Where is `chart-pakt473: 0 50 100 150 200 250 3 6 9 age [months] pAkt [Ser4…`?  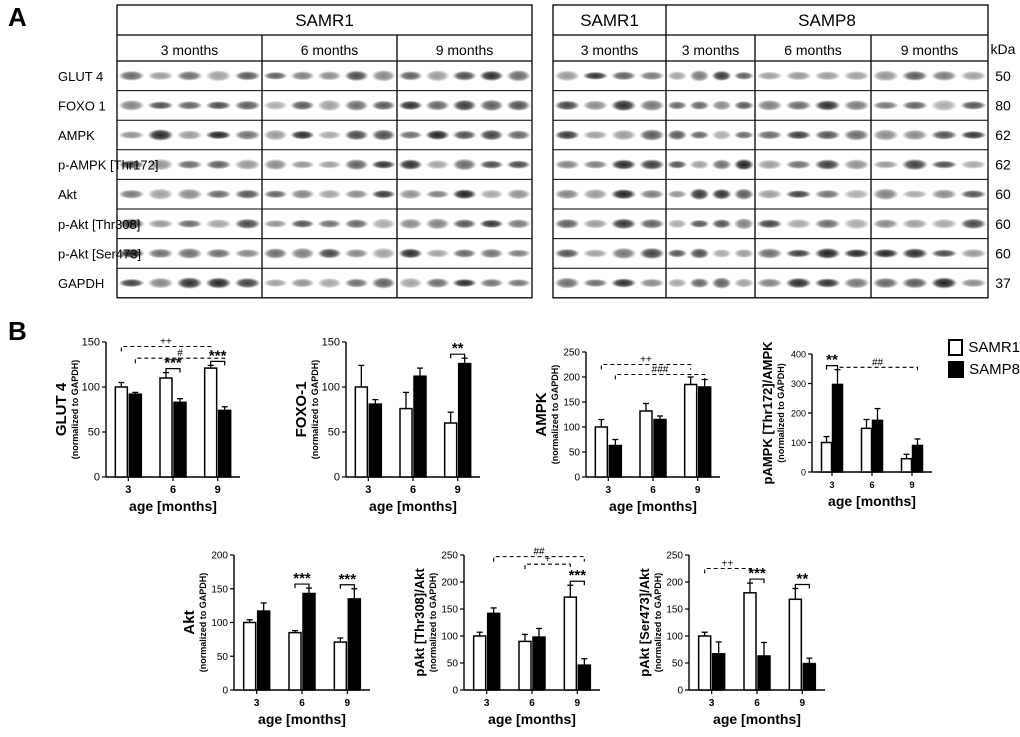
chart-pakt473: 0 50 100 150 200 250 3 6 9 age [months] pAkt [Ser4… is located at coordinates (731, 639).